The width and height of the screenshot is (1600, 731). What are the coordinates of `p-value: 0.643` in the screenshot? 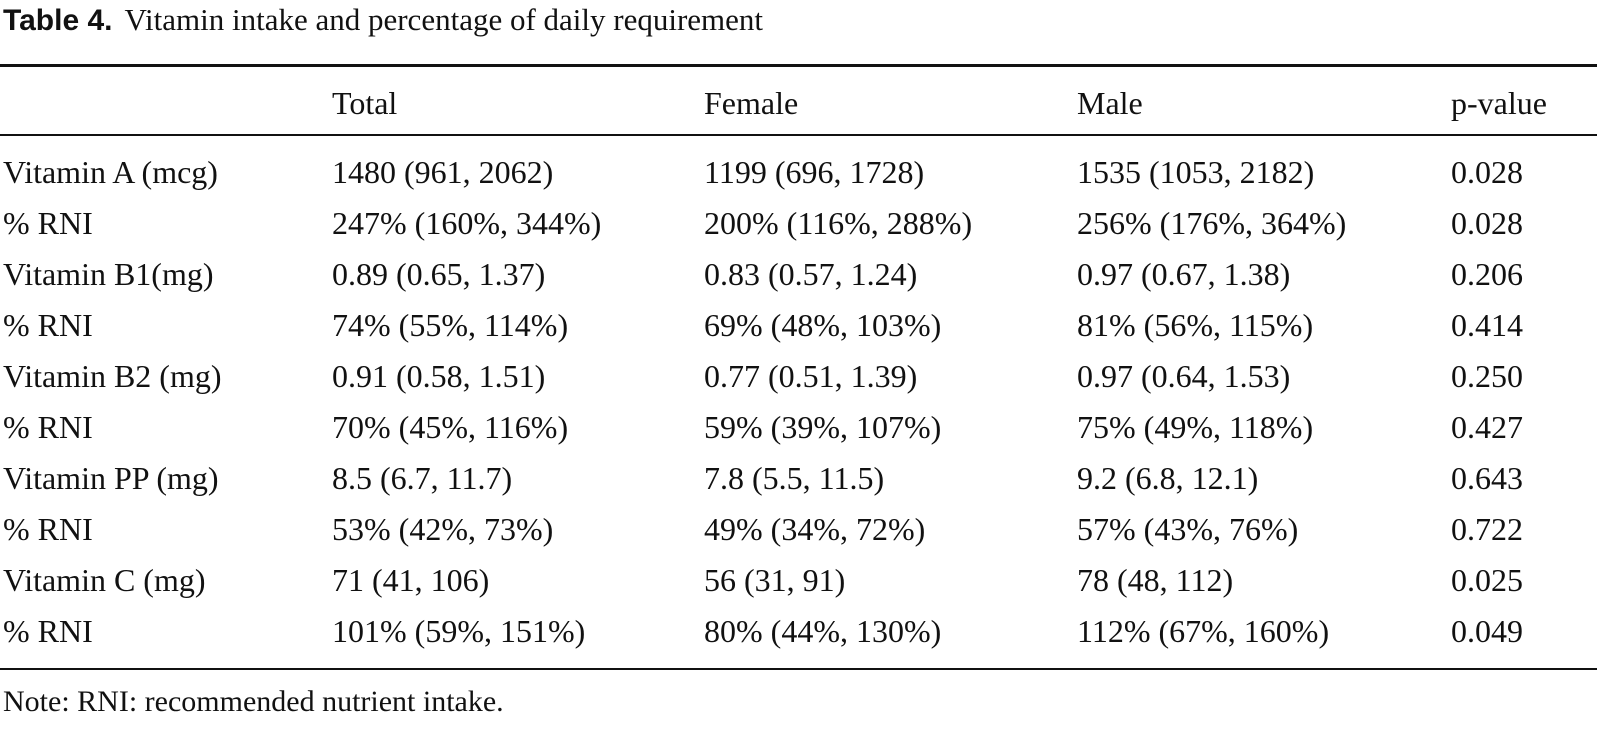 It's located at (1487, 478).